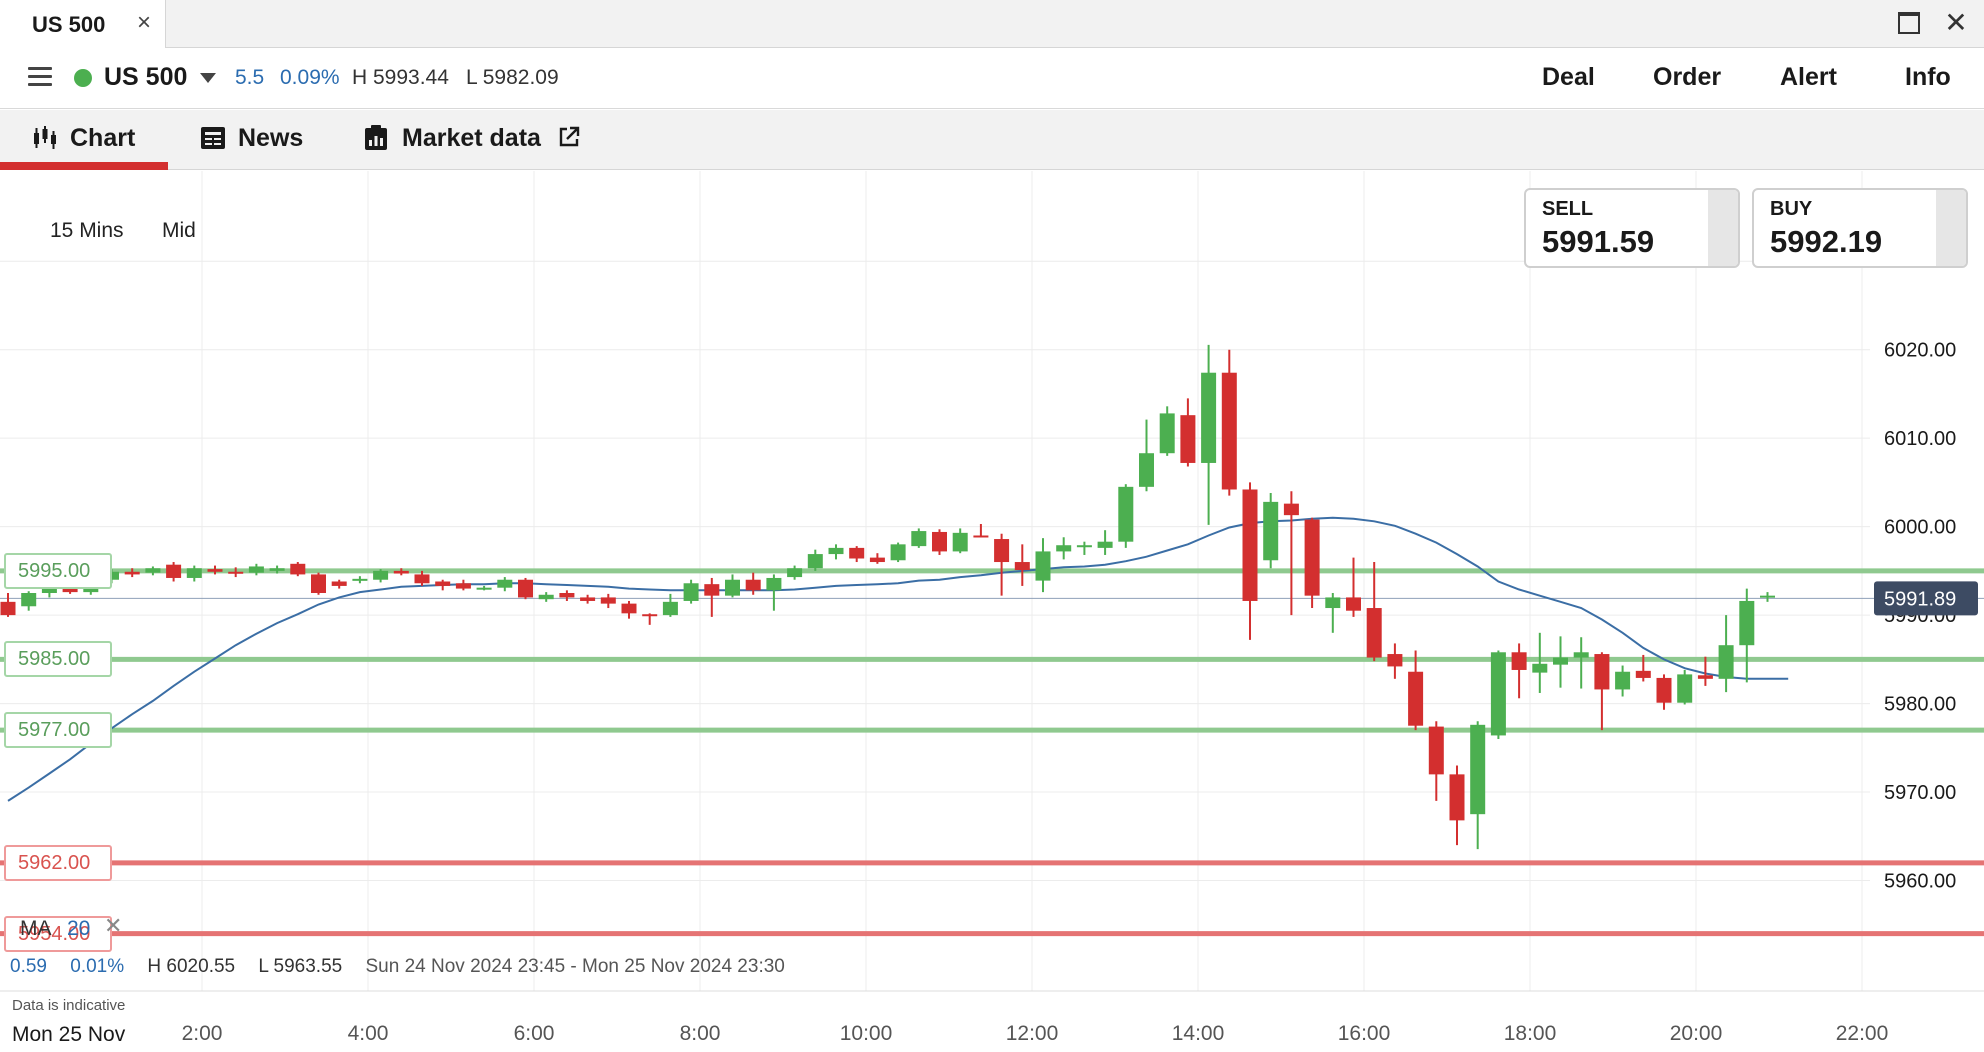 This screenshot has width=1984, height=1052. I want to click on maximize-icon, so click(1909, 23).